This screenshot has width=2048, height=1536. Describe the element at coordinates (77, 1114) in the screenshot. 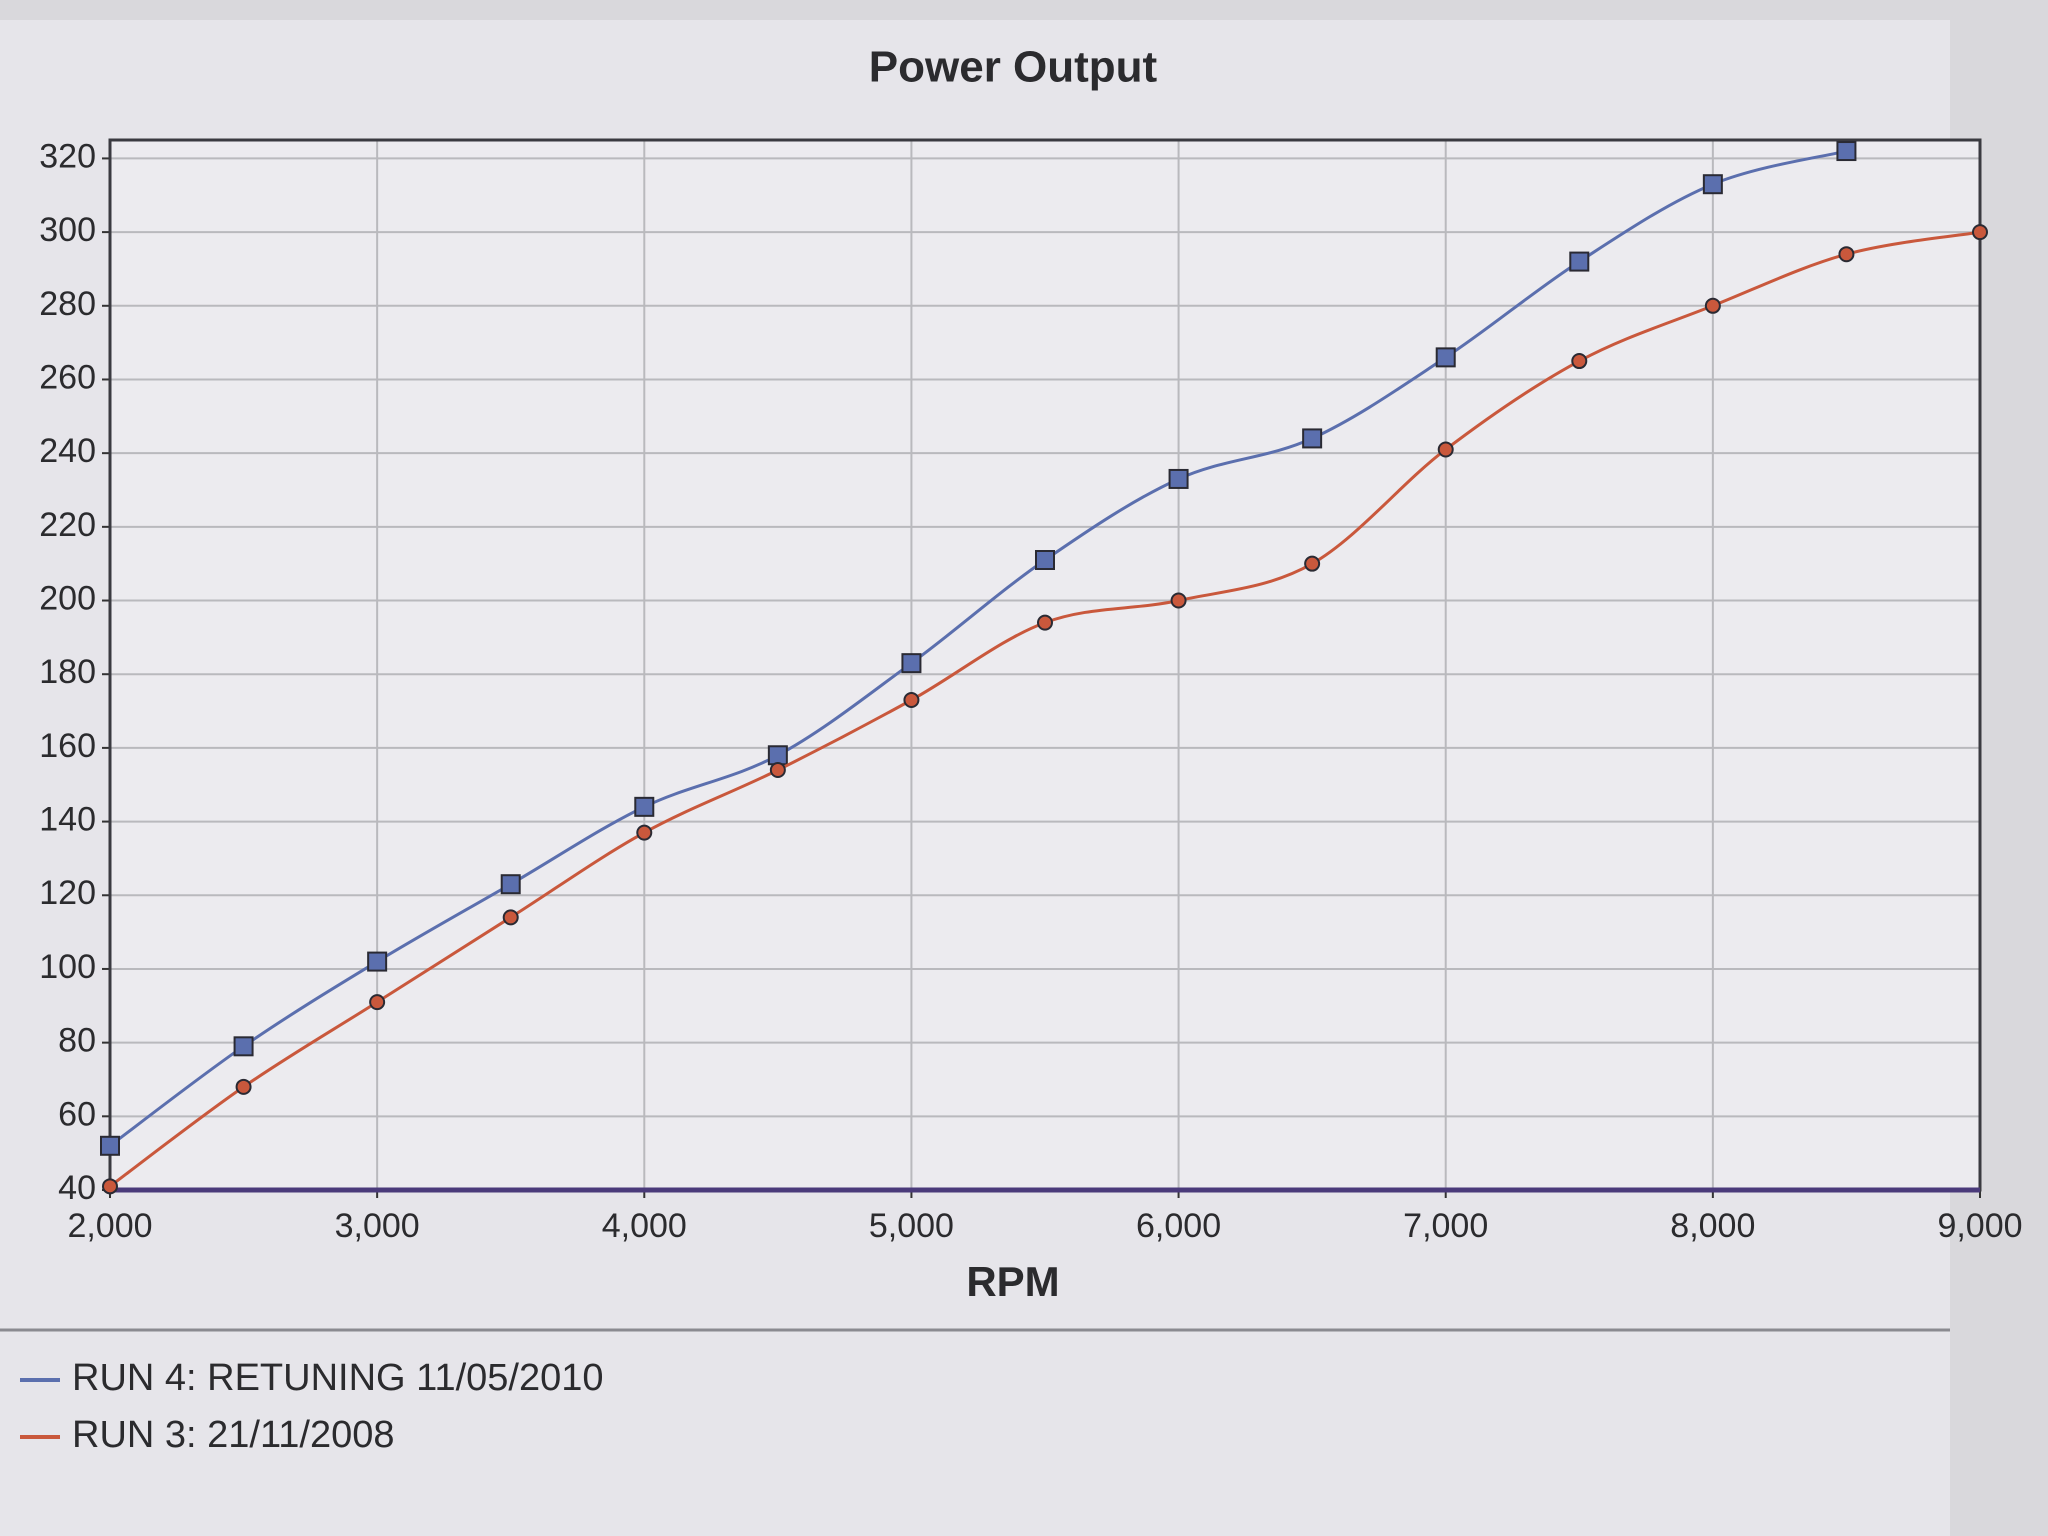

I see `y-tick-label: 60` at that location.